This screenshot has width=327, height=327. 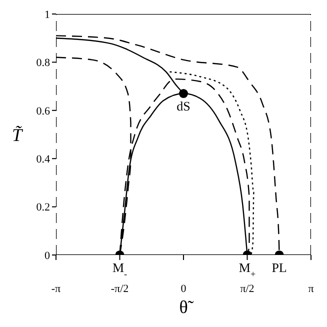 I want to click on y-axis-title: T̃, so click(x=18, y=134).